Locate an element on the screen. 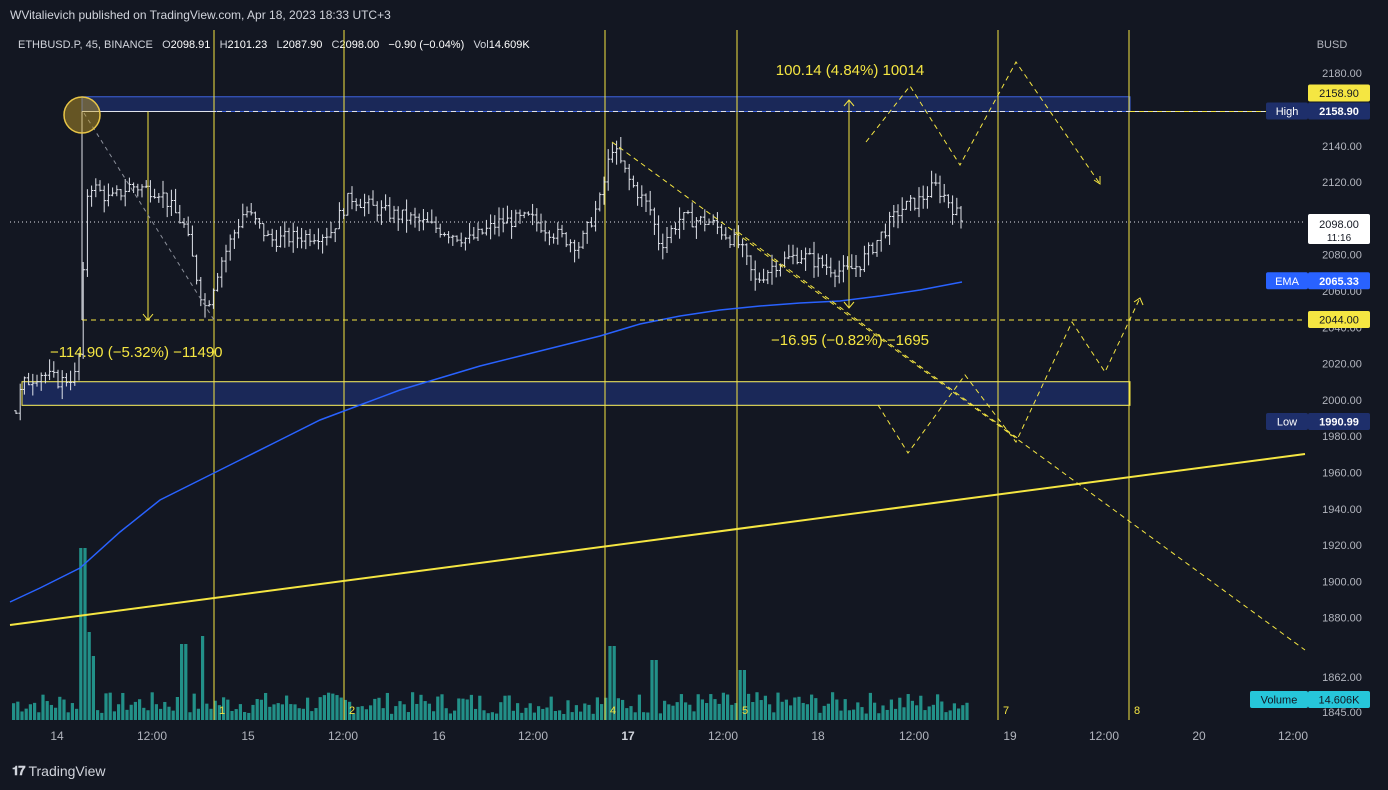 Image resolution: width=1388 pixels, height=790 pixels. zone-support is located at coordinates (576, 393).